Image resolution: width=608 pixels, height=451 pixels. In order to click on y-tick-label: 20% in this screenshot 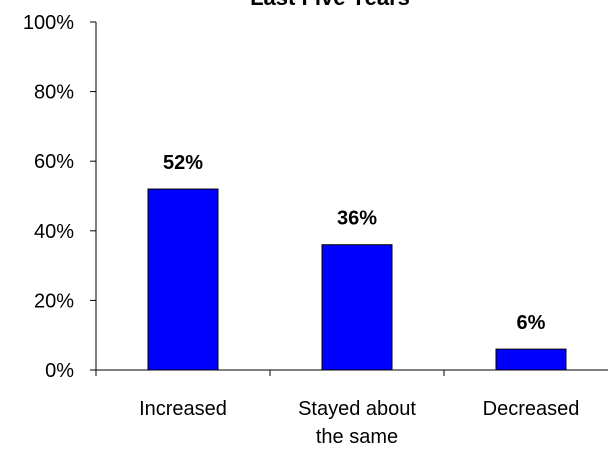, I will do `click(54, 301)`.